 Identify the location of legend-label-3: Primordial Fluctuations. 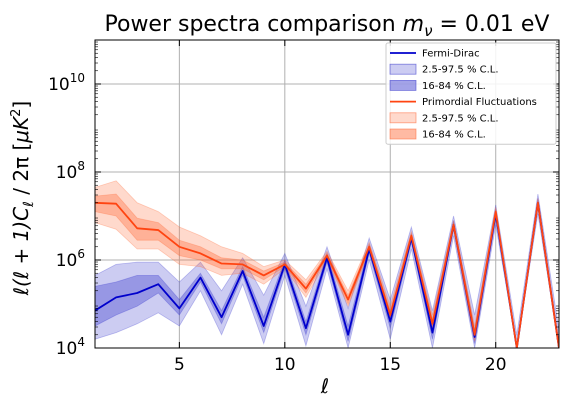
(479, 102).